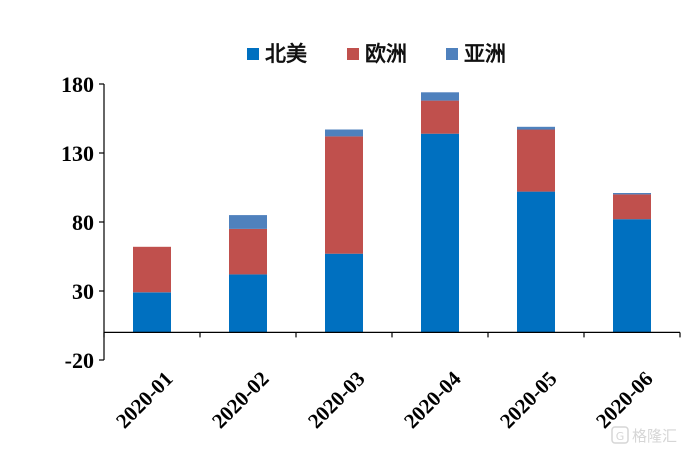 This screenshot has height=453, width=693. I want to click on legend: 北美 欧洲 亚洲, so click(376, 54).